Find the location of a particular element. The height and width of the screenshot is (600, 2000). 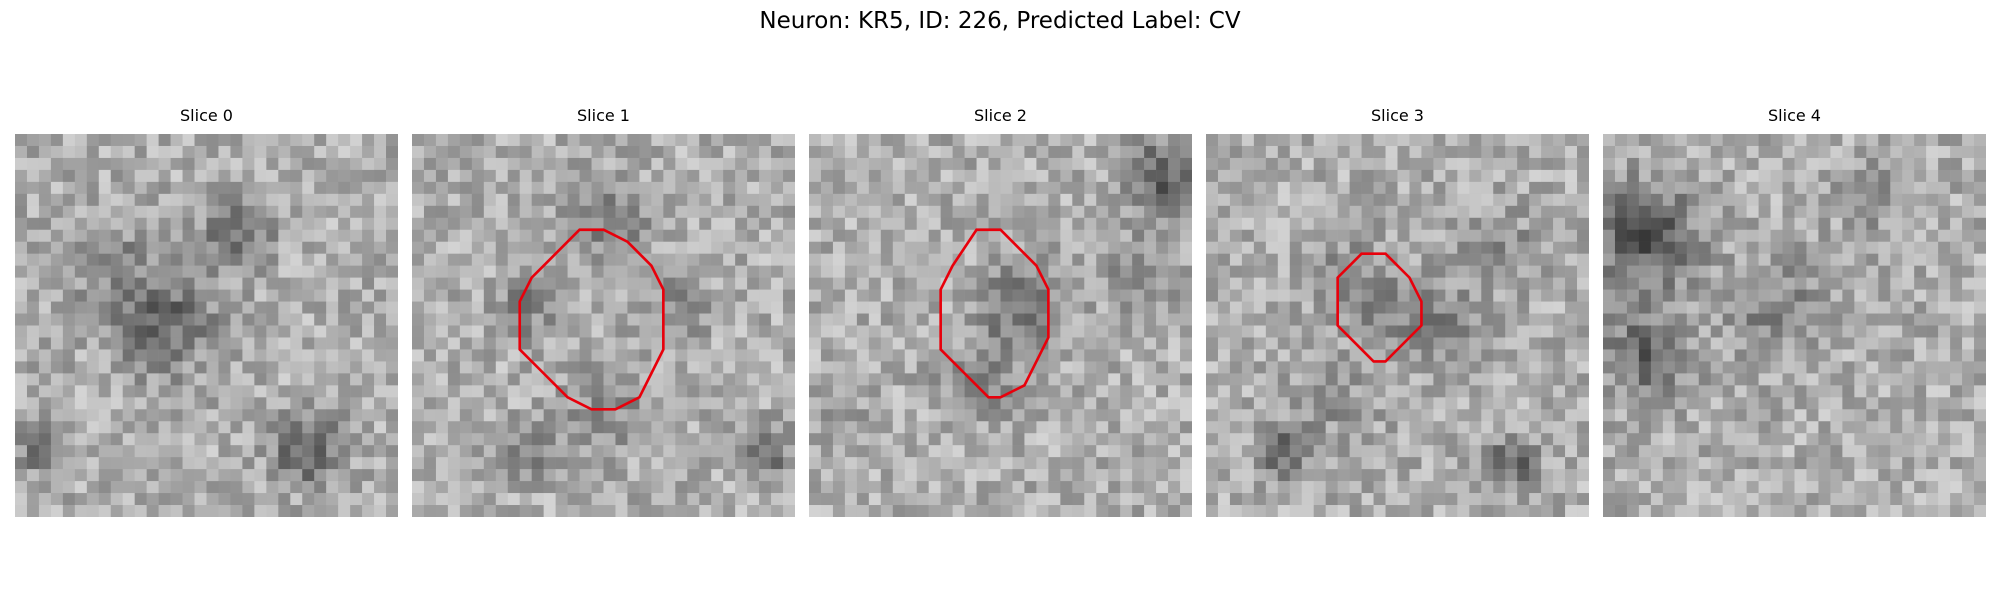

roi-contour is located at coordinates (591, 319).